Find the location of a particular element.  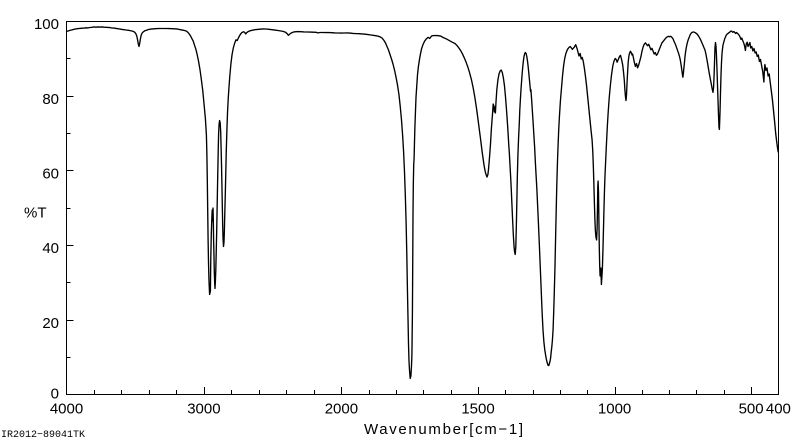

svg-text: IR2012−89041TK is located at coordinates (43, 435).